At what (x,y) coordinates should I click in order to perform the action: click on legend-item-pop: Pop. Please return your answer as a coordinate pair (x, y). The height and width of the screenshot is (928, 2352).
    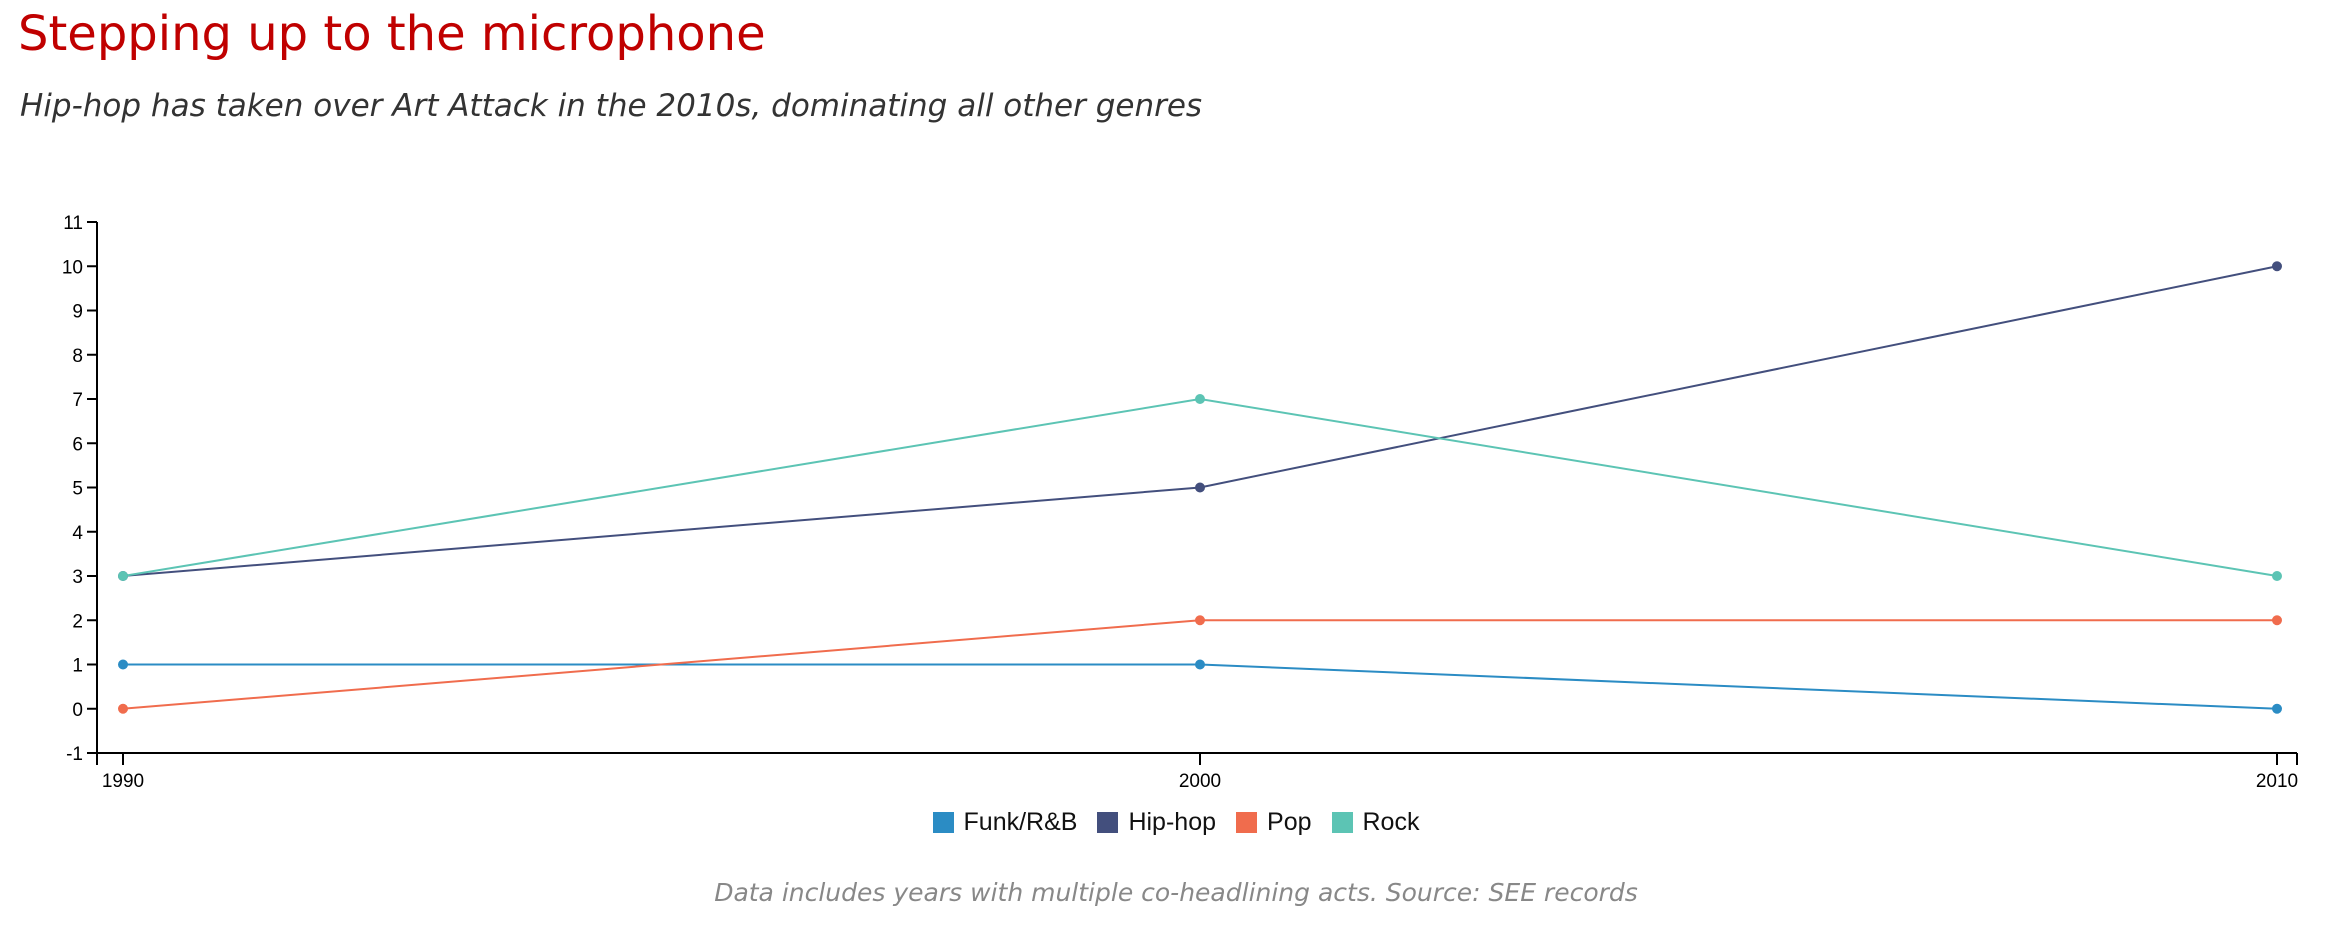
    Looking at the image, I should click on (1274, 822).